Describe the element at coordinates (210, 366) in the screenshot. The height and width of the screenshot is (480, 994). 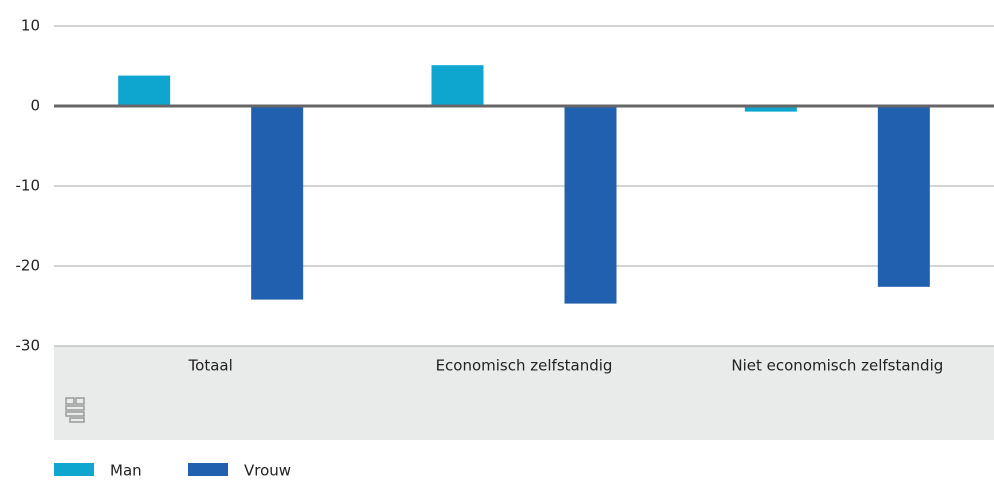
I see `x-tick-label: Totaal` at that location.